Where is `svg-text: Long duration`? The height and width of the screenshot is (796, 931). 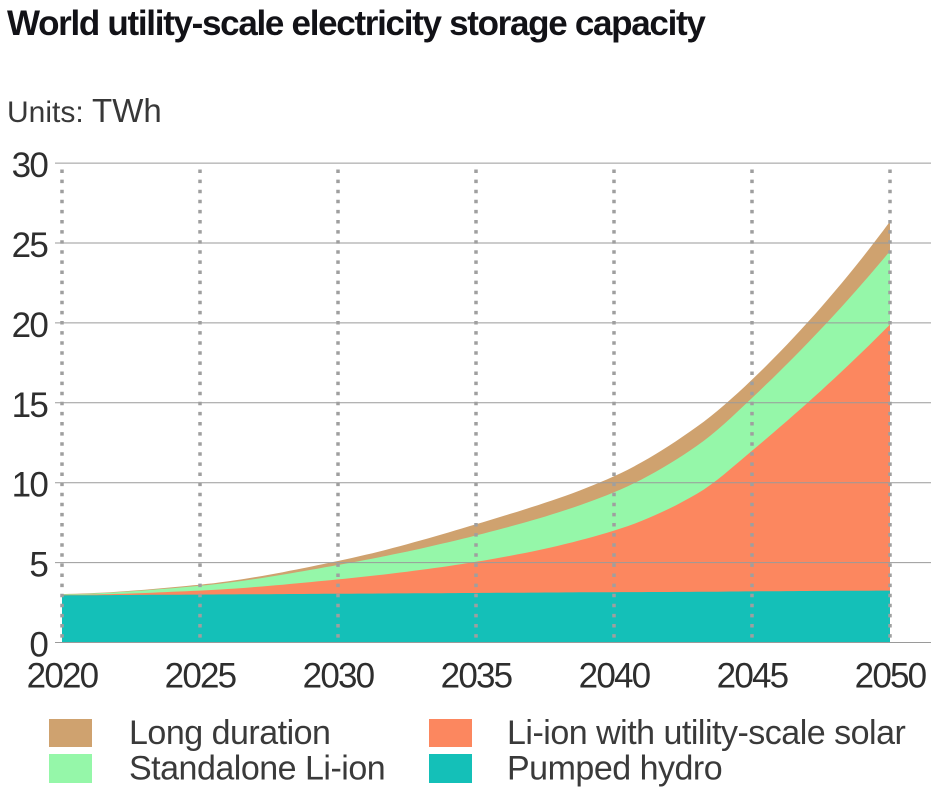
svg-text: Long duration is located at coordinates (229, 733).